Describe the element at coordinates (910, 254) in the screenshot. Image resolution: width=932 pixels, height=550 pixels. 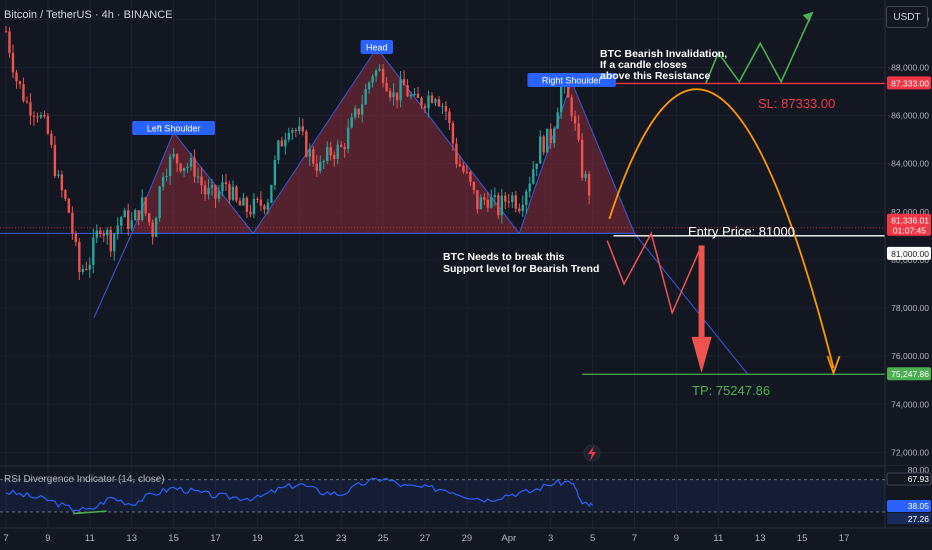
I see `price-tag-label: 81,000.00` at that location.